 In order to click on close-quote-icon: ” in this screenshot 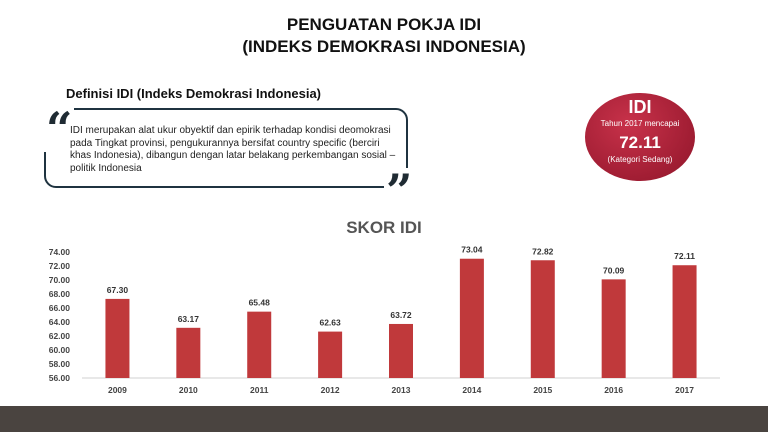, I will do `click(399, 191)`.